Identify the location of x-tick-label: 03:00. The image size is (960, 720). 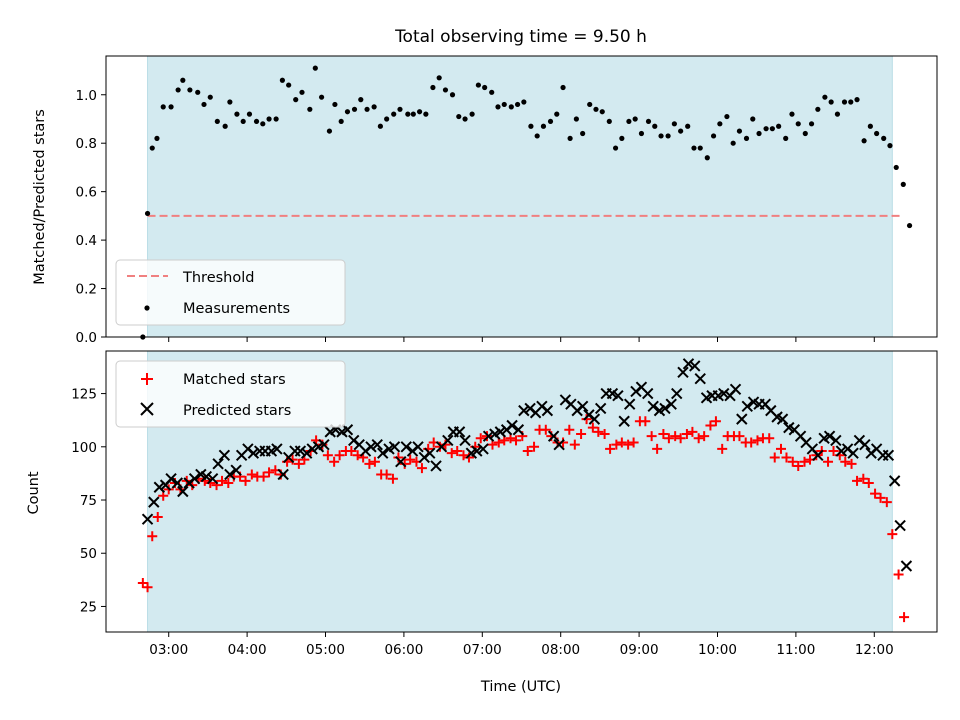
(168, 650).